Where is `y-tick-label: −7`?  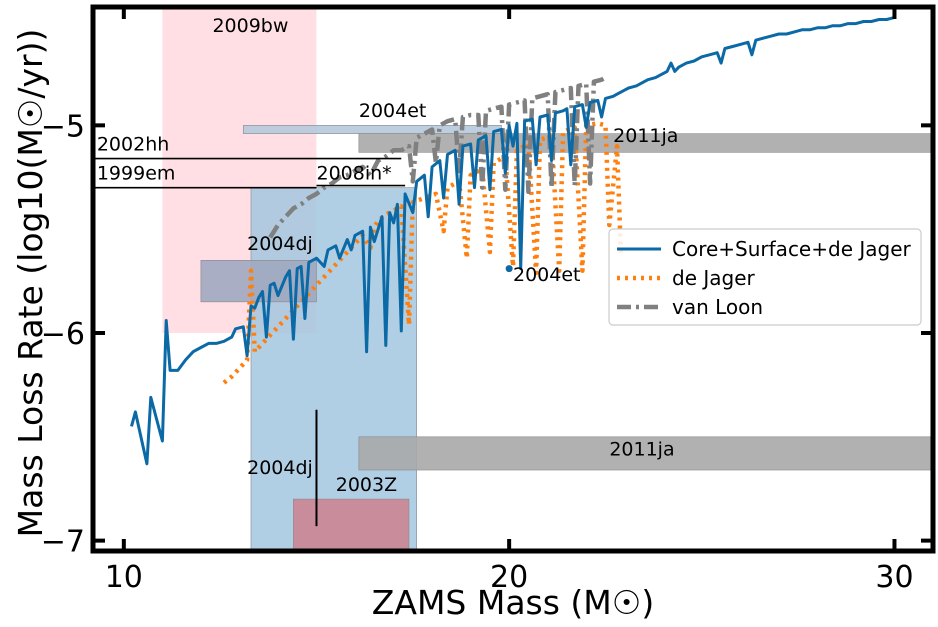 y-tick-label: −7 is located at coordinates (63, 542).